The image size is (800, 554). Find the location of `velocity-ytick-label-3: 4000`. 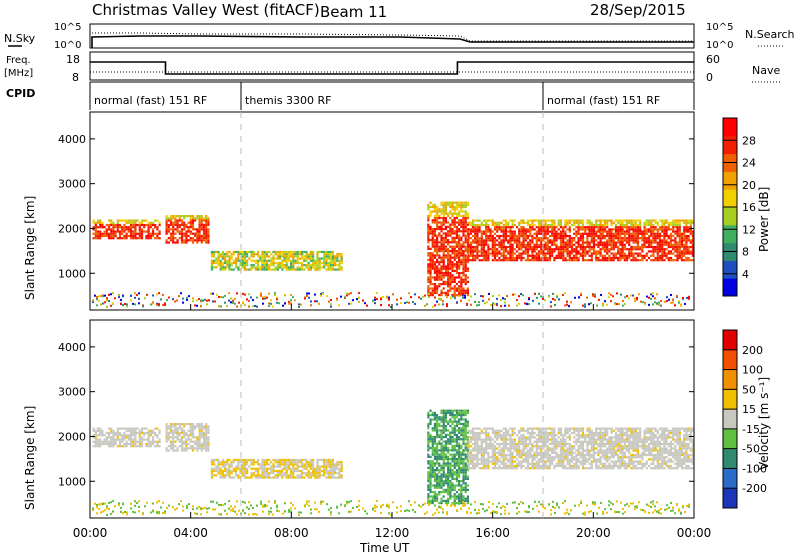

velocity-ytick-label-3: 4000 is located at coordinates (72, 347).